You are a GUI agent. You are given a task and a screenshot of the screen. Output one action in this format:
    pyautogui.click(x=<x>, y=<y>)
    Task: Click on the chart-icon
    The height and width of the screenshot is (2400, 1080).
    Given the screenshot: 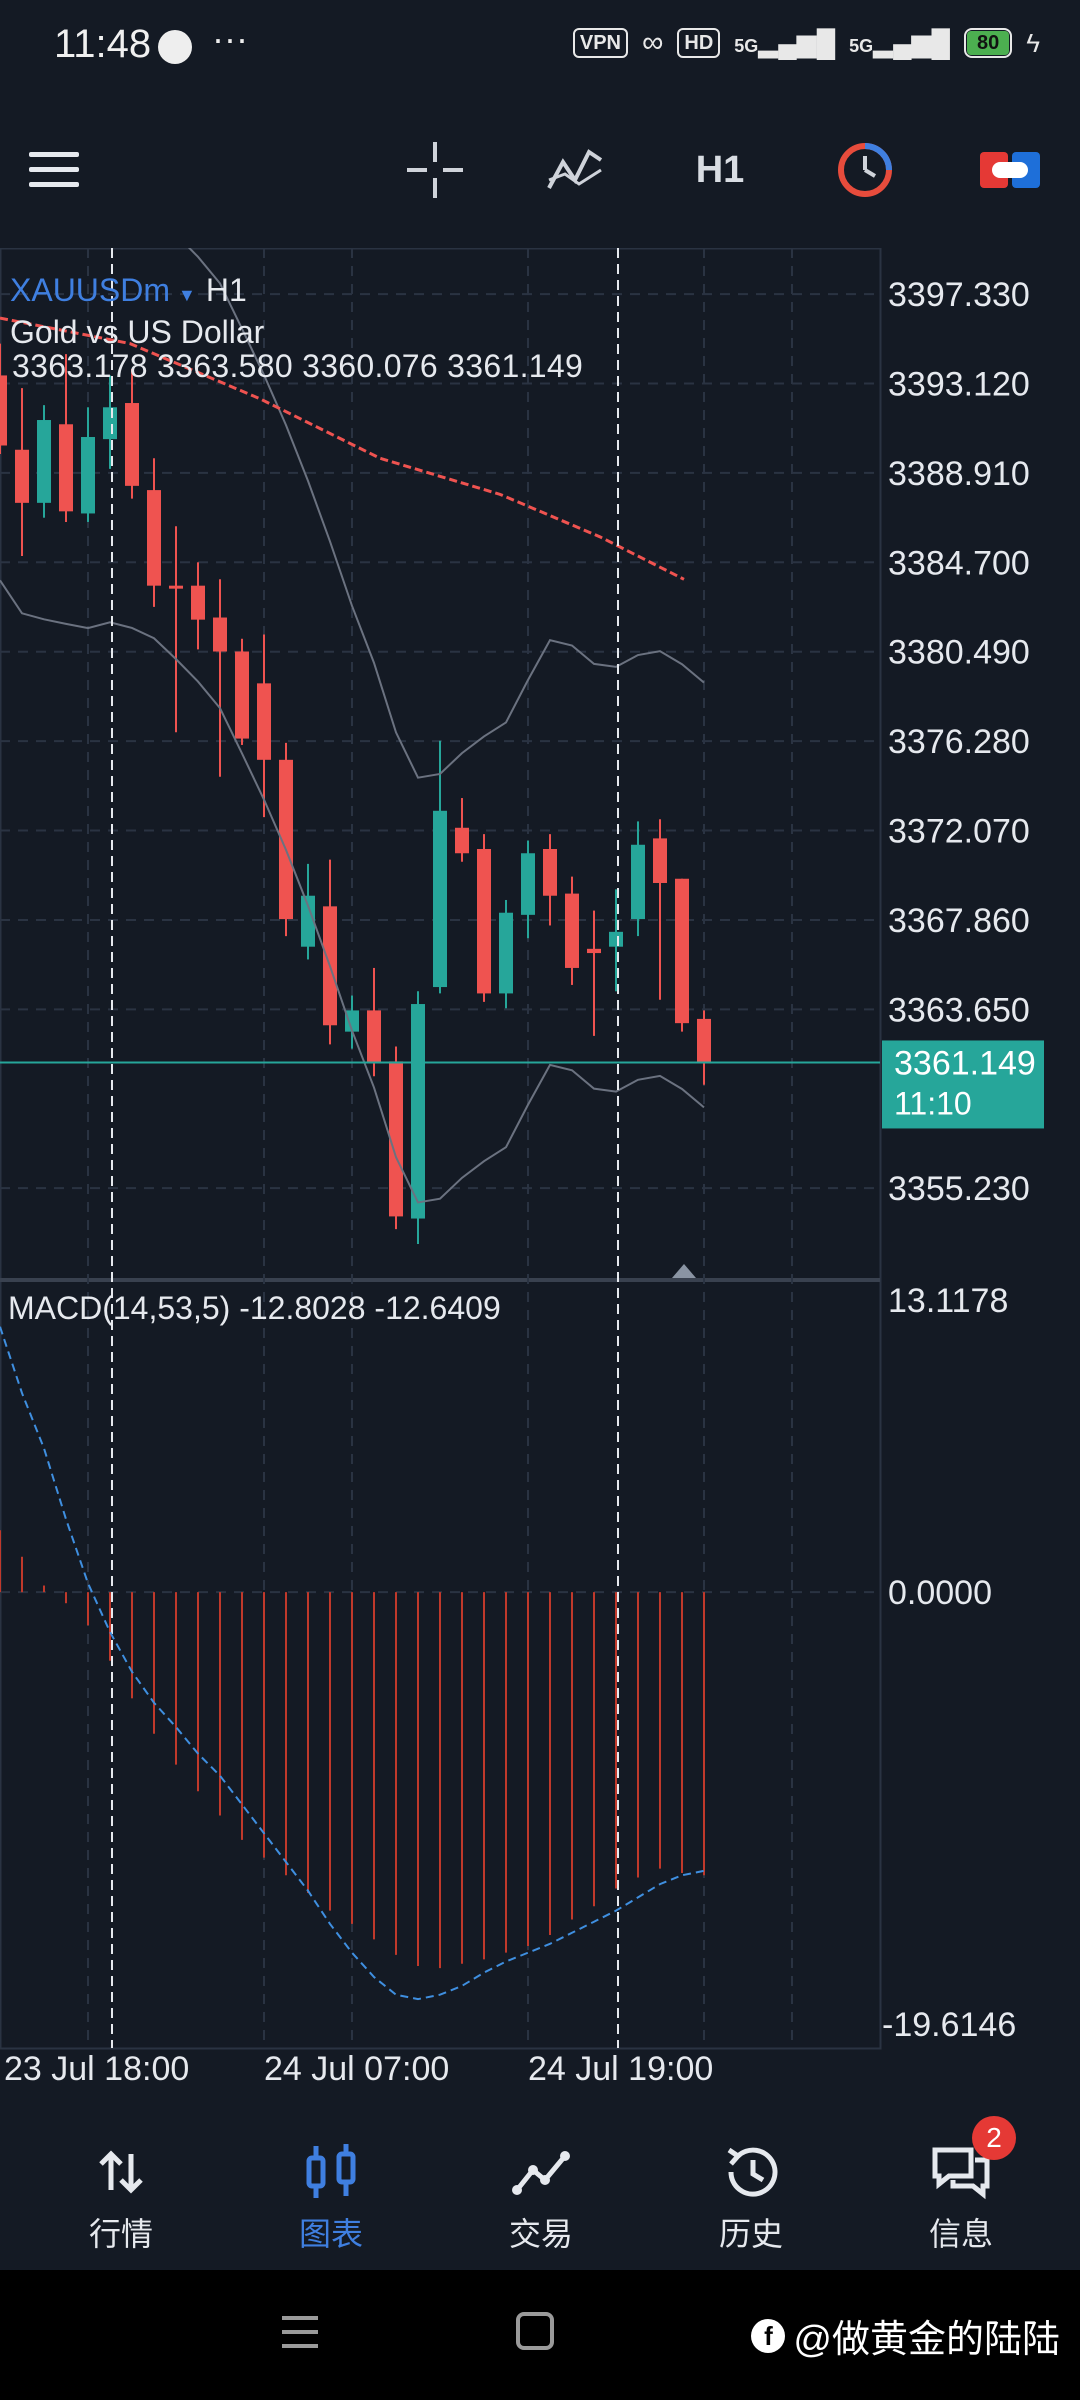 What is the action you would take?
    pyautogui.click(x=331, y=2171)
    